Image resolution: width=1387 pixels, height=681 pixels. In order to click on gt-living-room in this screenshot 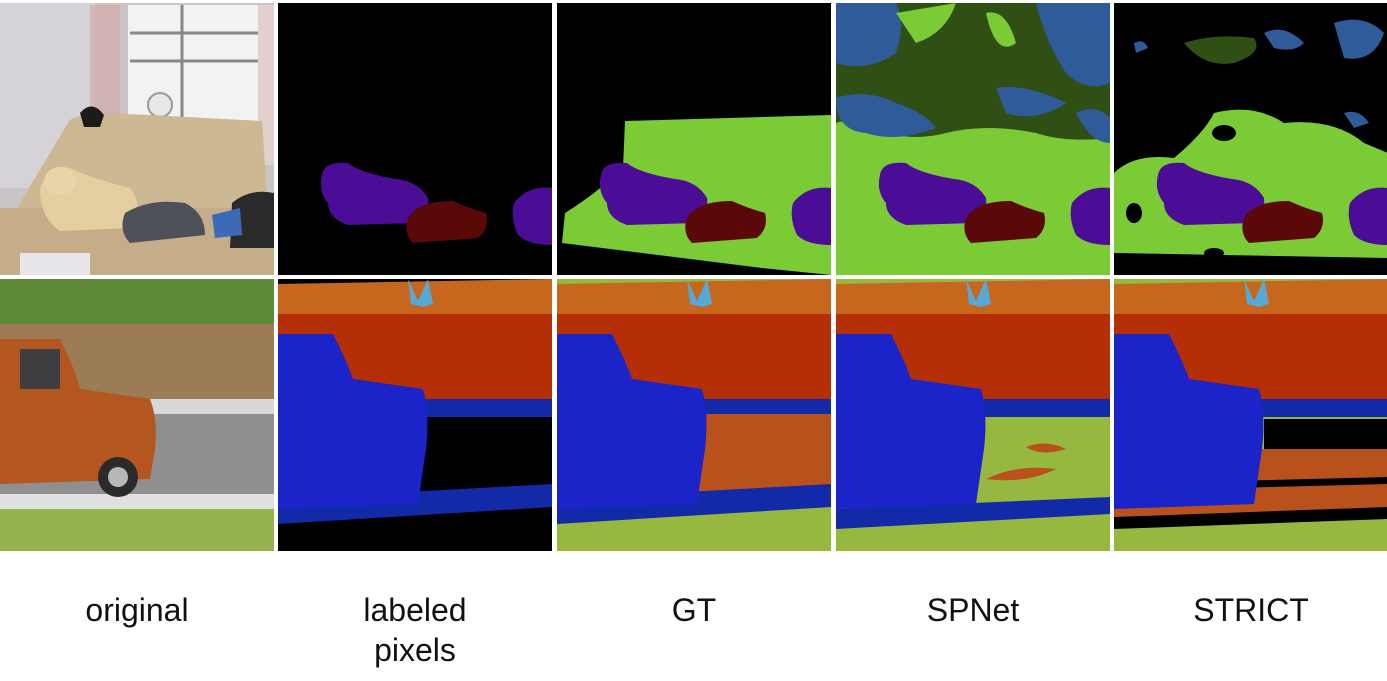, I will do `click(694, 139)`.